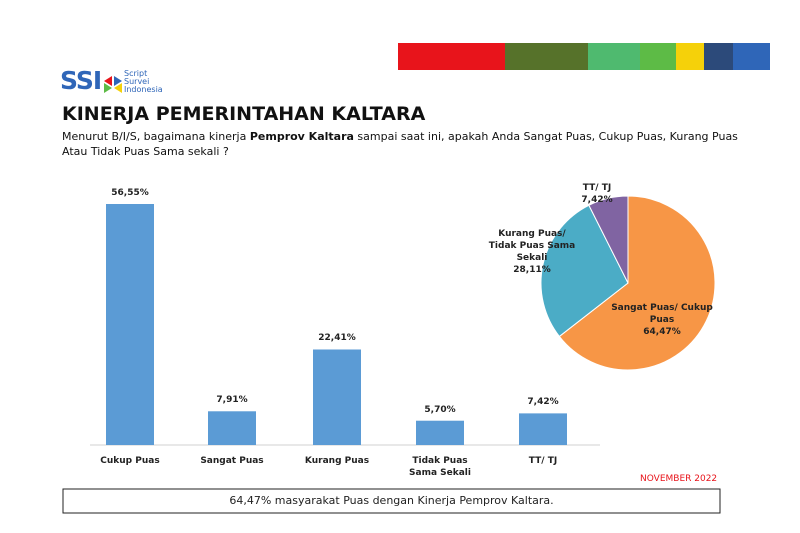 The height and width of the screenshot is (533, 800). I want to click on slice-value: 64,47%, so click(662, 332).